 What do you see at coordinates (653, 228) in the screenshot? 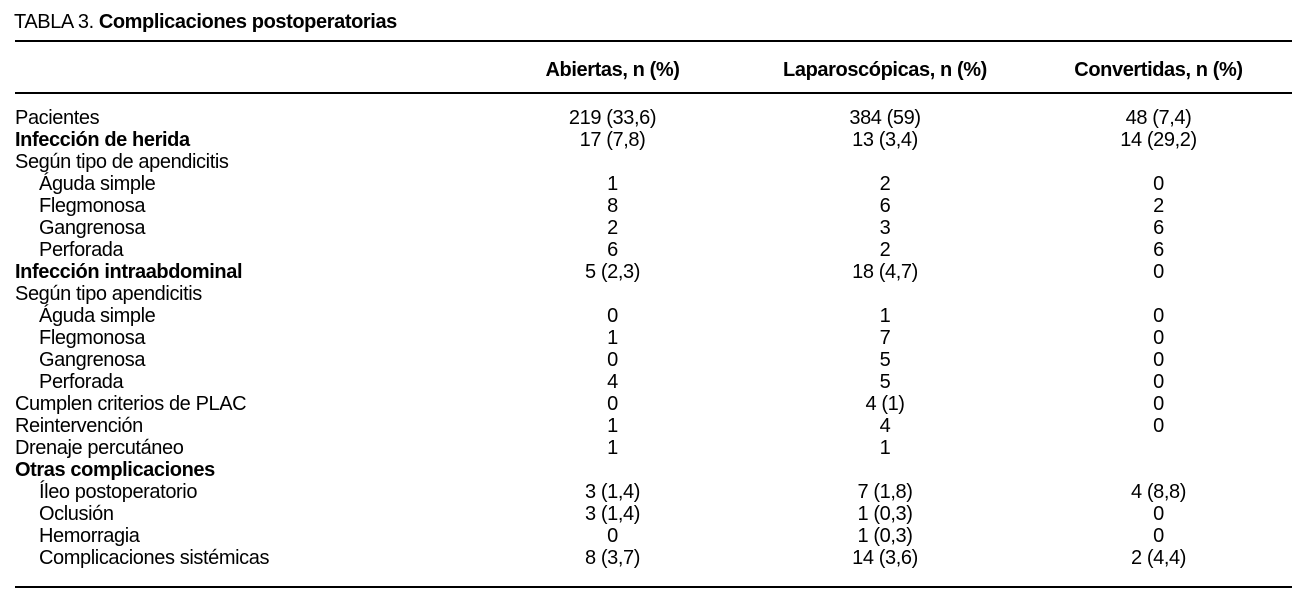
I see `table-row: Gangrenosa 2 3 6` at bounding box center [653, 228].